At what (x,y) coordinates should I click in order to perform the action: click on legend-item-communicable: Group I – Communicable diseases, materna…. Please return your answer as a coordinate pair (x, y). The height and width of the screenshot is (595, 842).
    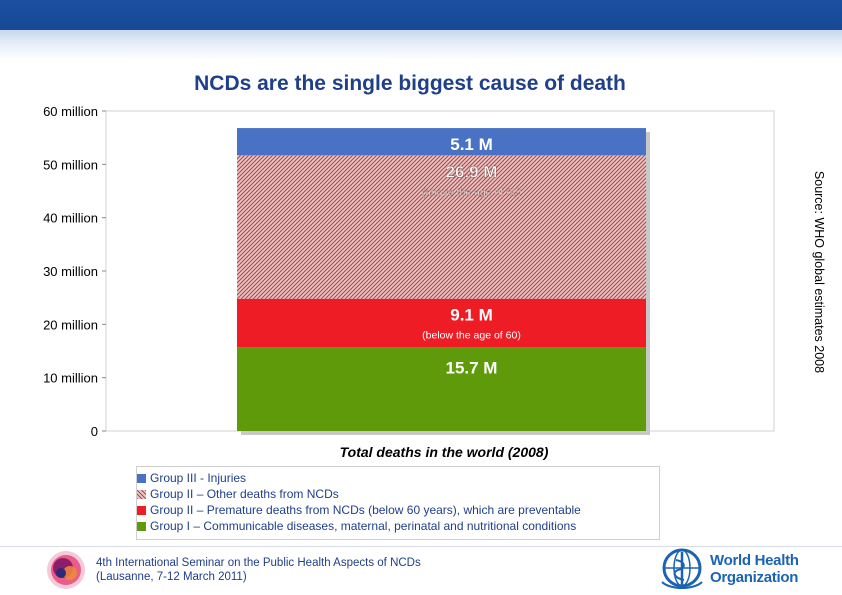
    Looking at the image, I should click on (398, 526).